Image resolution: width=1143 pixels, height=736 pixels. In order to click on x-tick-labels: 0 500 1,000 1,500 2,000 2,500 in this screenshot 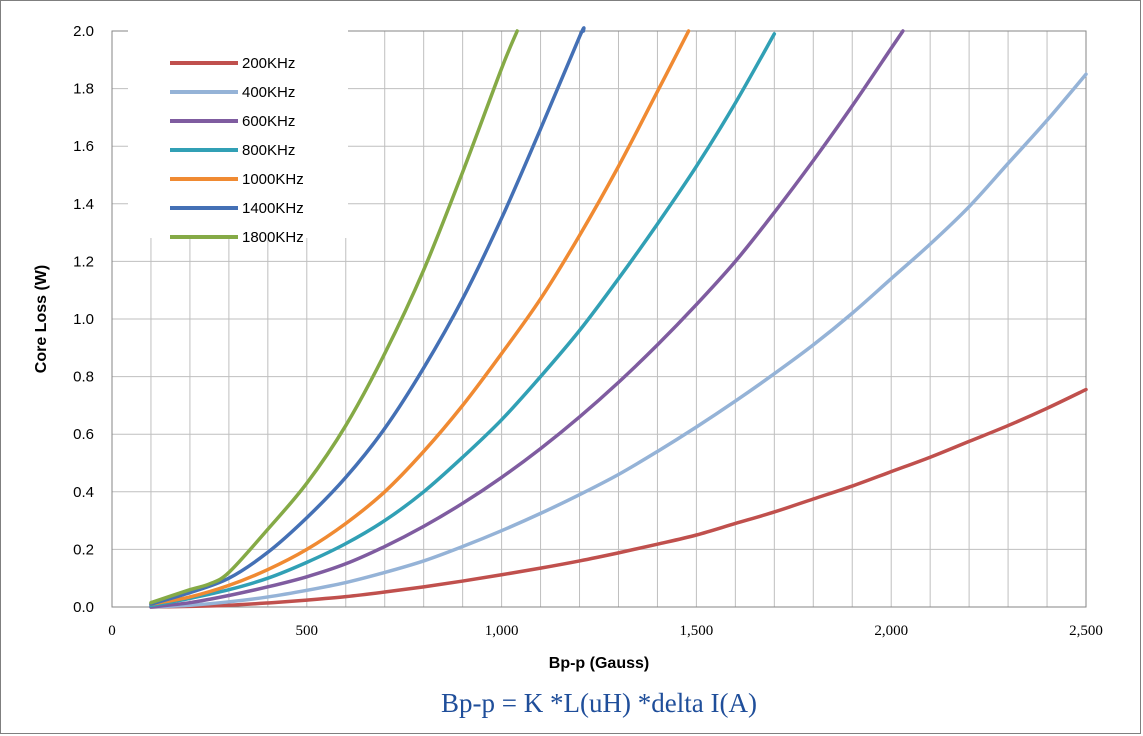, I will do `click(605, 631)`.